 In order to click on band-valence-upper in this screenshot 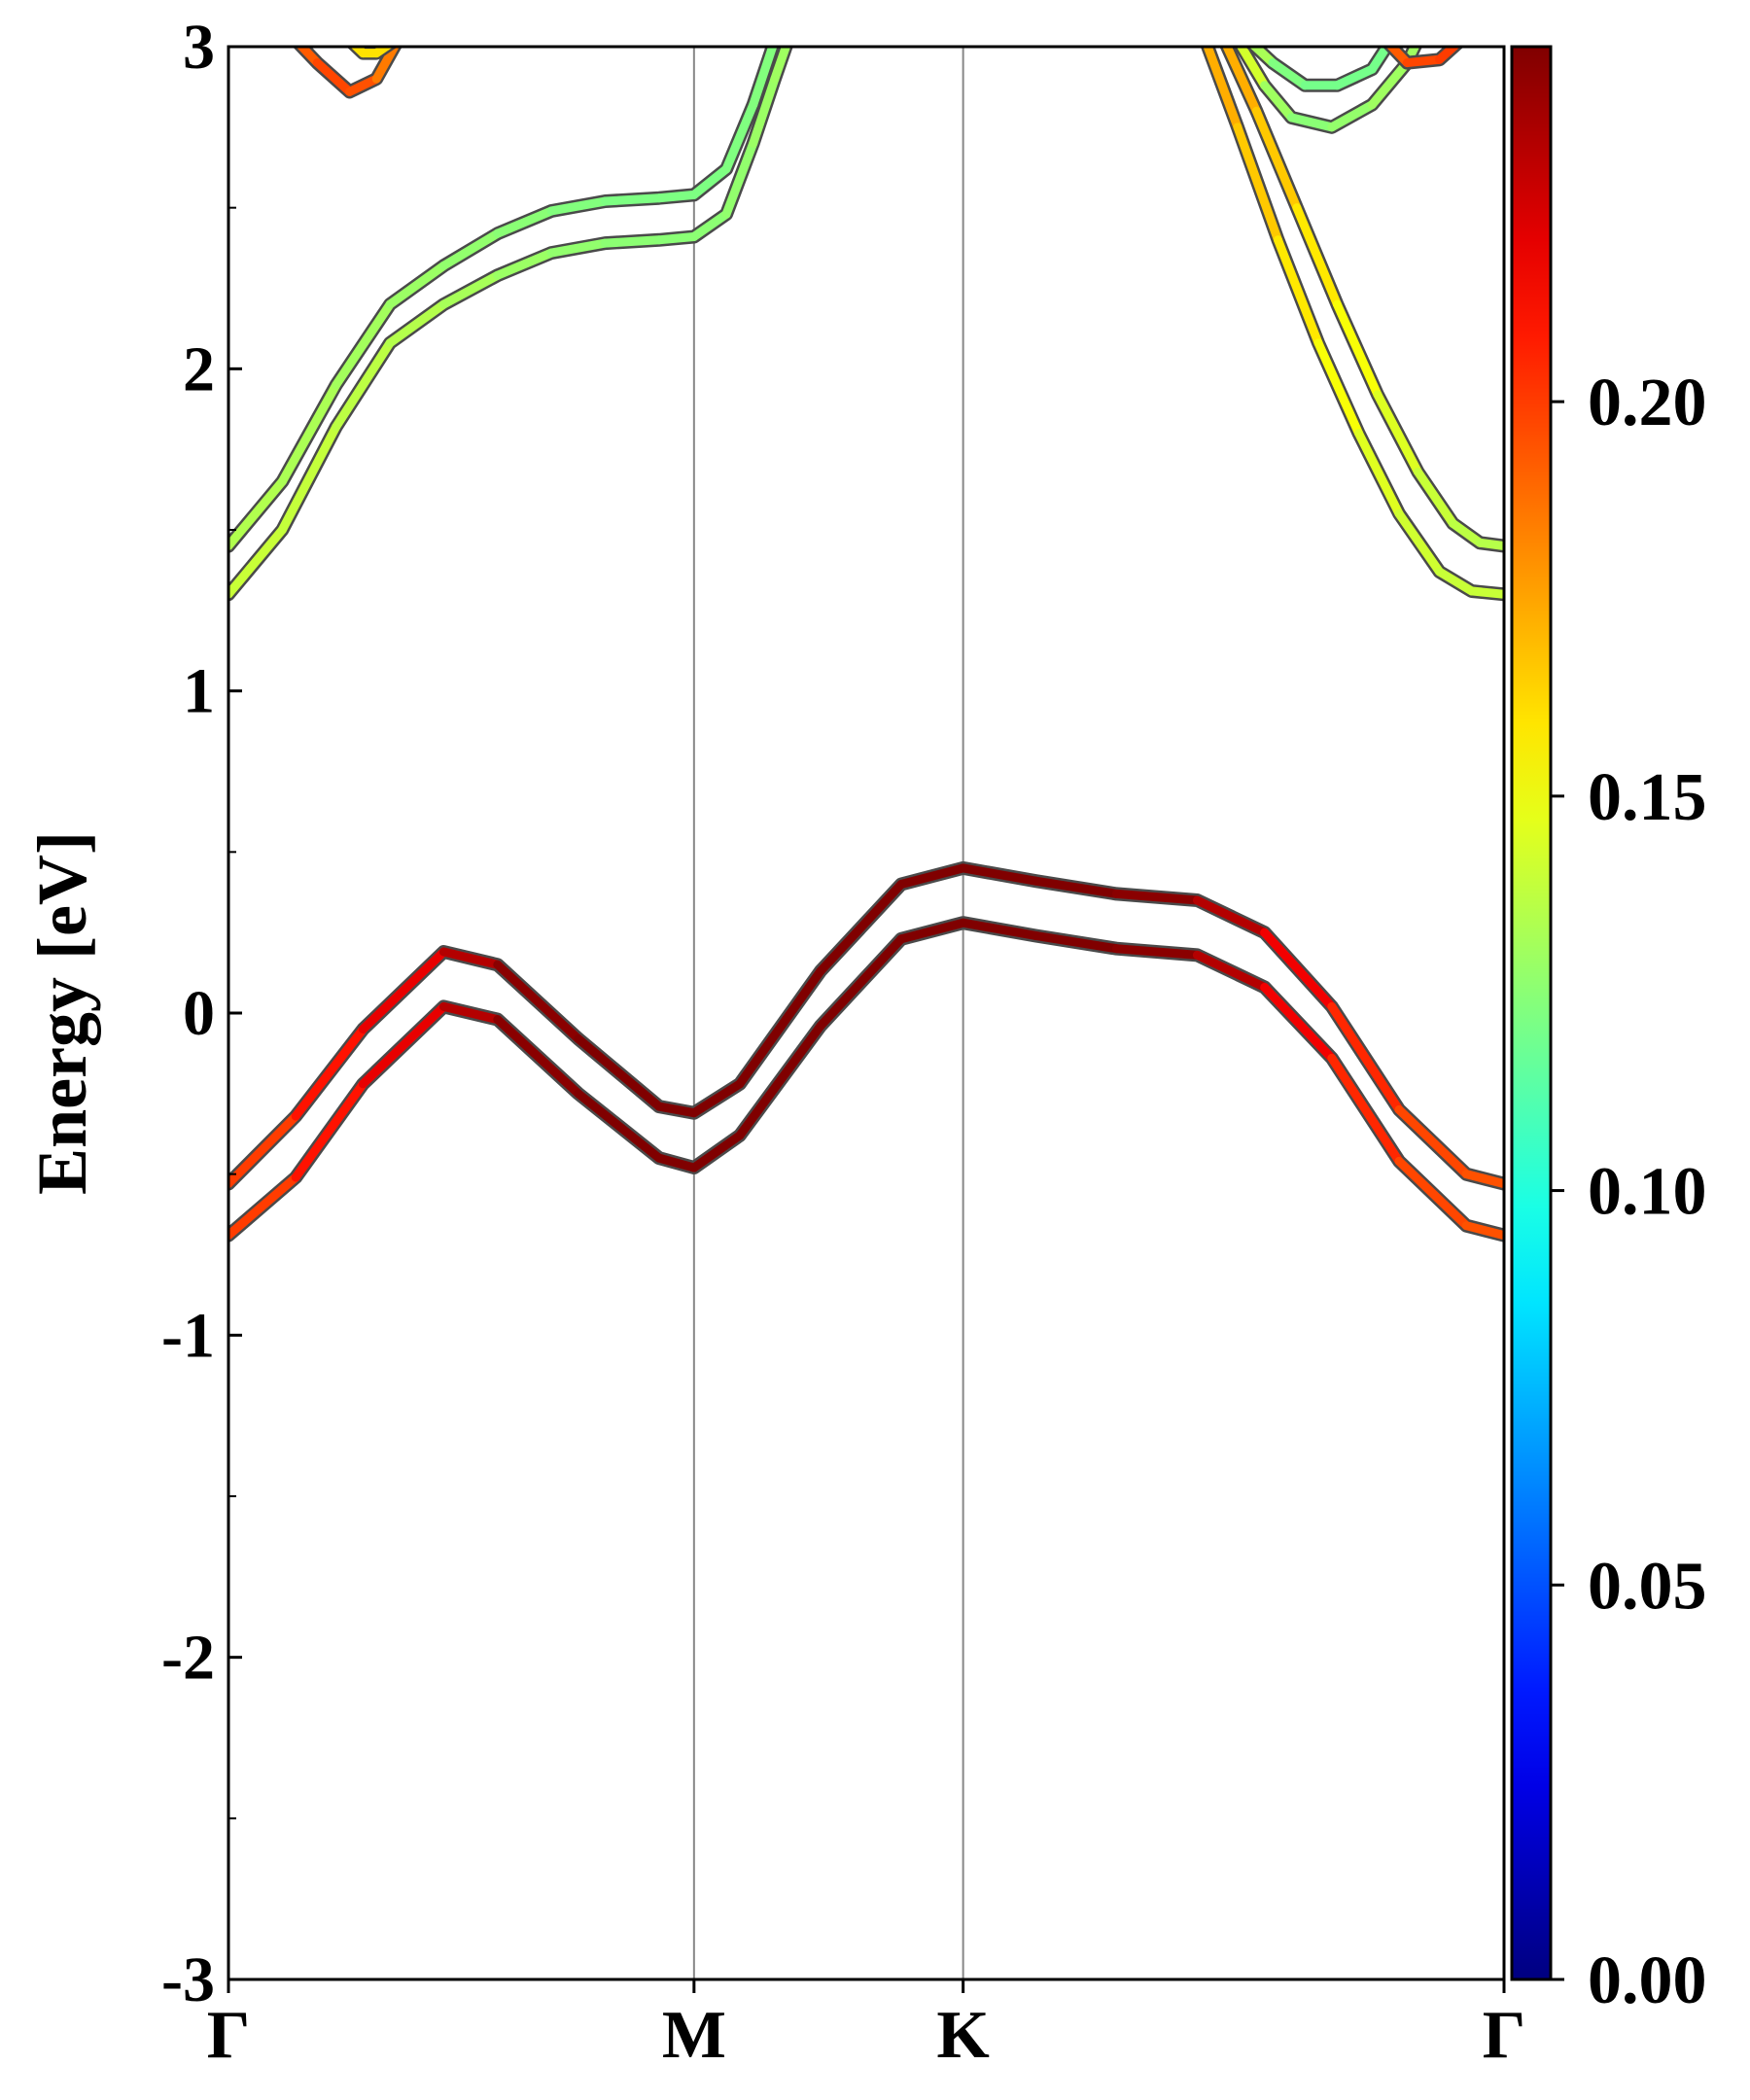, I will do `click(866, 1025)`.